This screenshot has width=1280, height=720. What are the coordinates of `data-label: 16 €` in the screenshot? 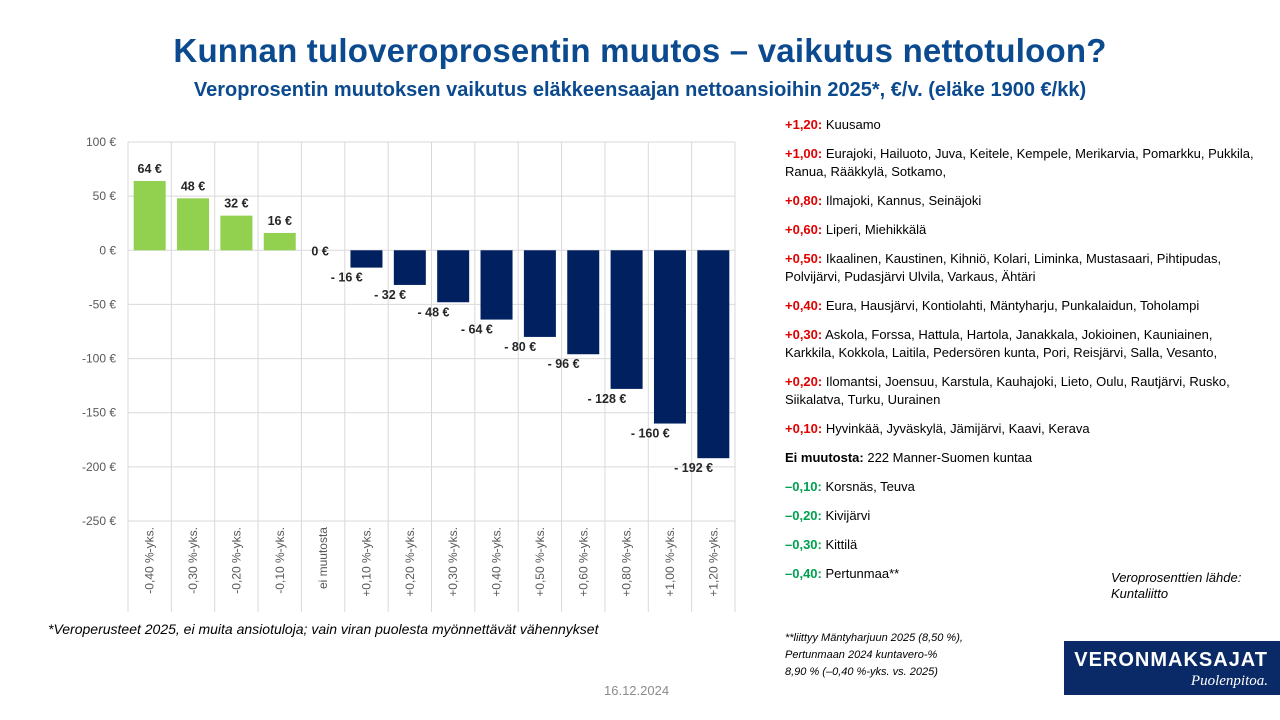 It's located at (280, 221).